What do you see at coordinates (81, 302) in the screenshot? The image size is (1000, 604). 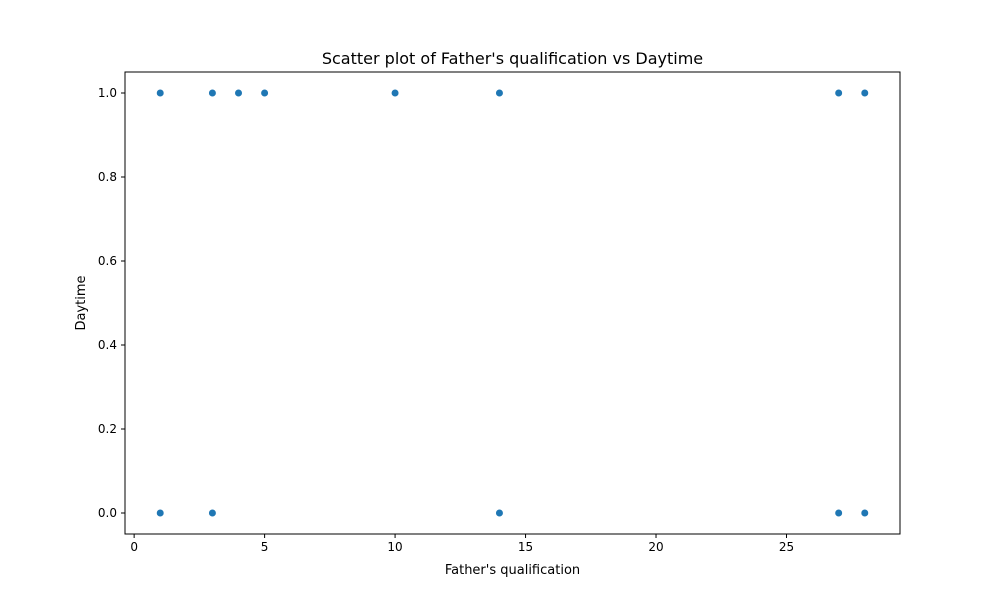 I see `y-axis-label: Daytime` at bounding box center [81, 302].